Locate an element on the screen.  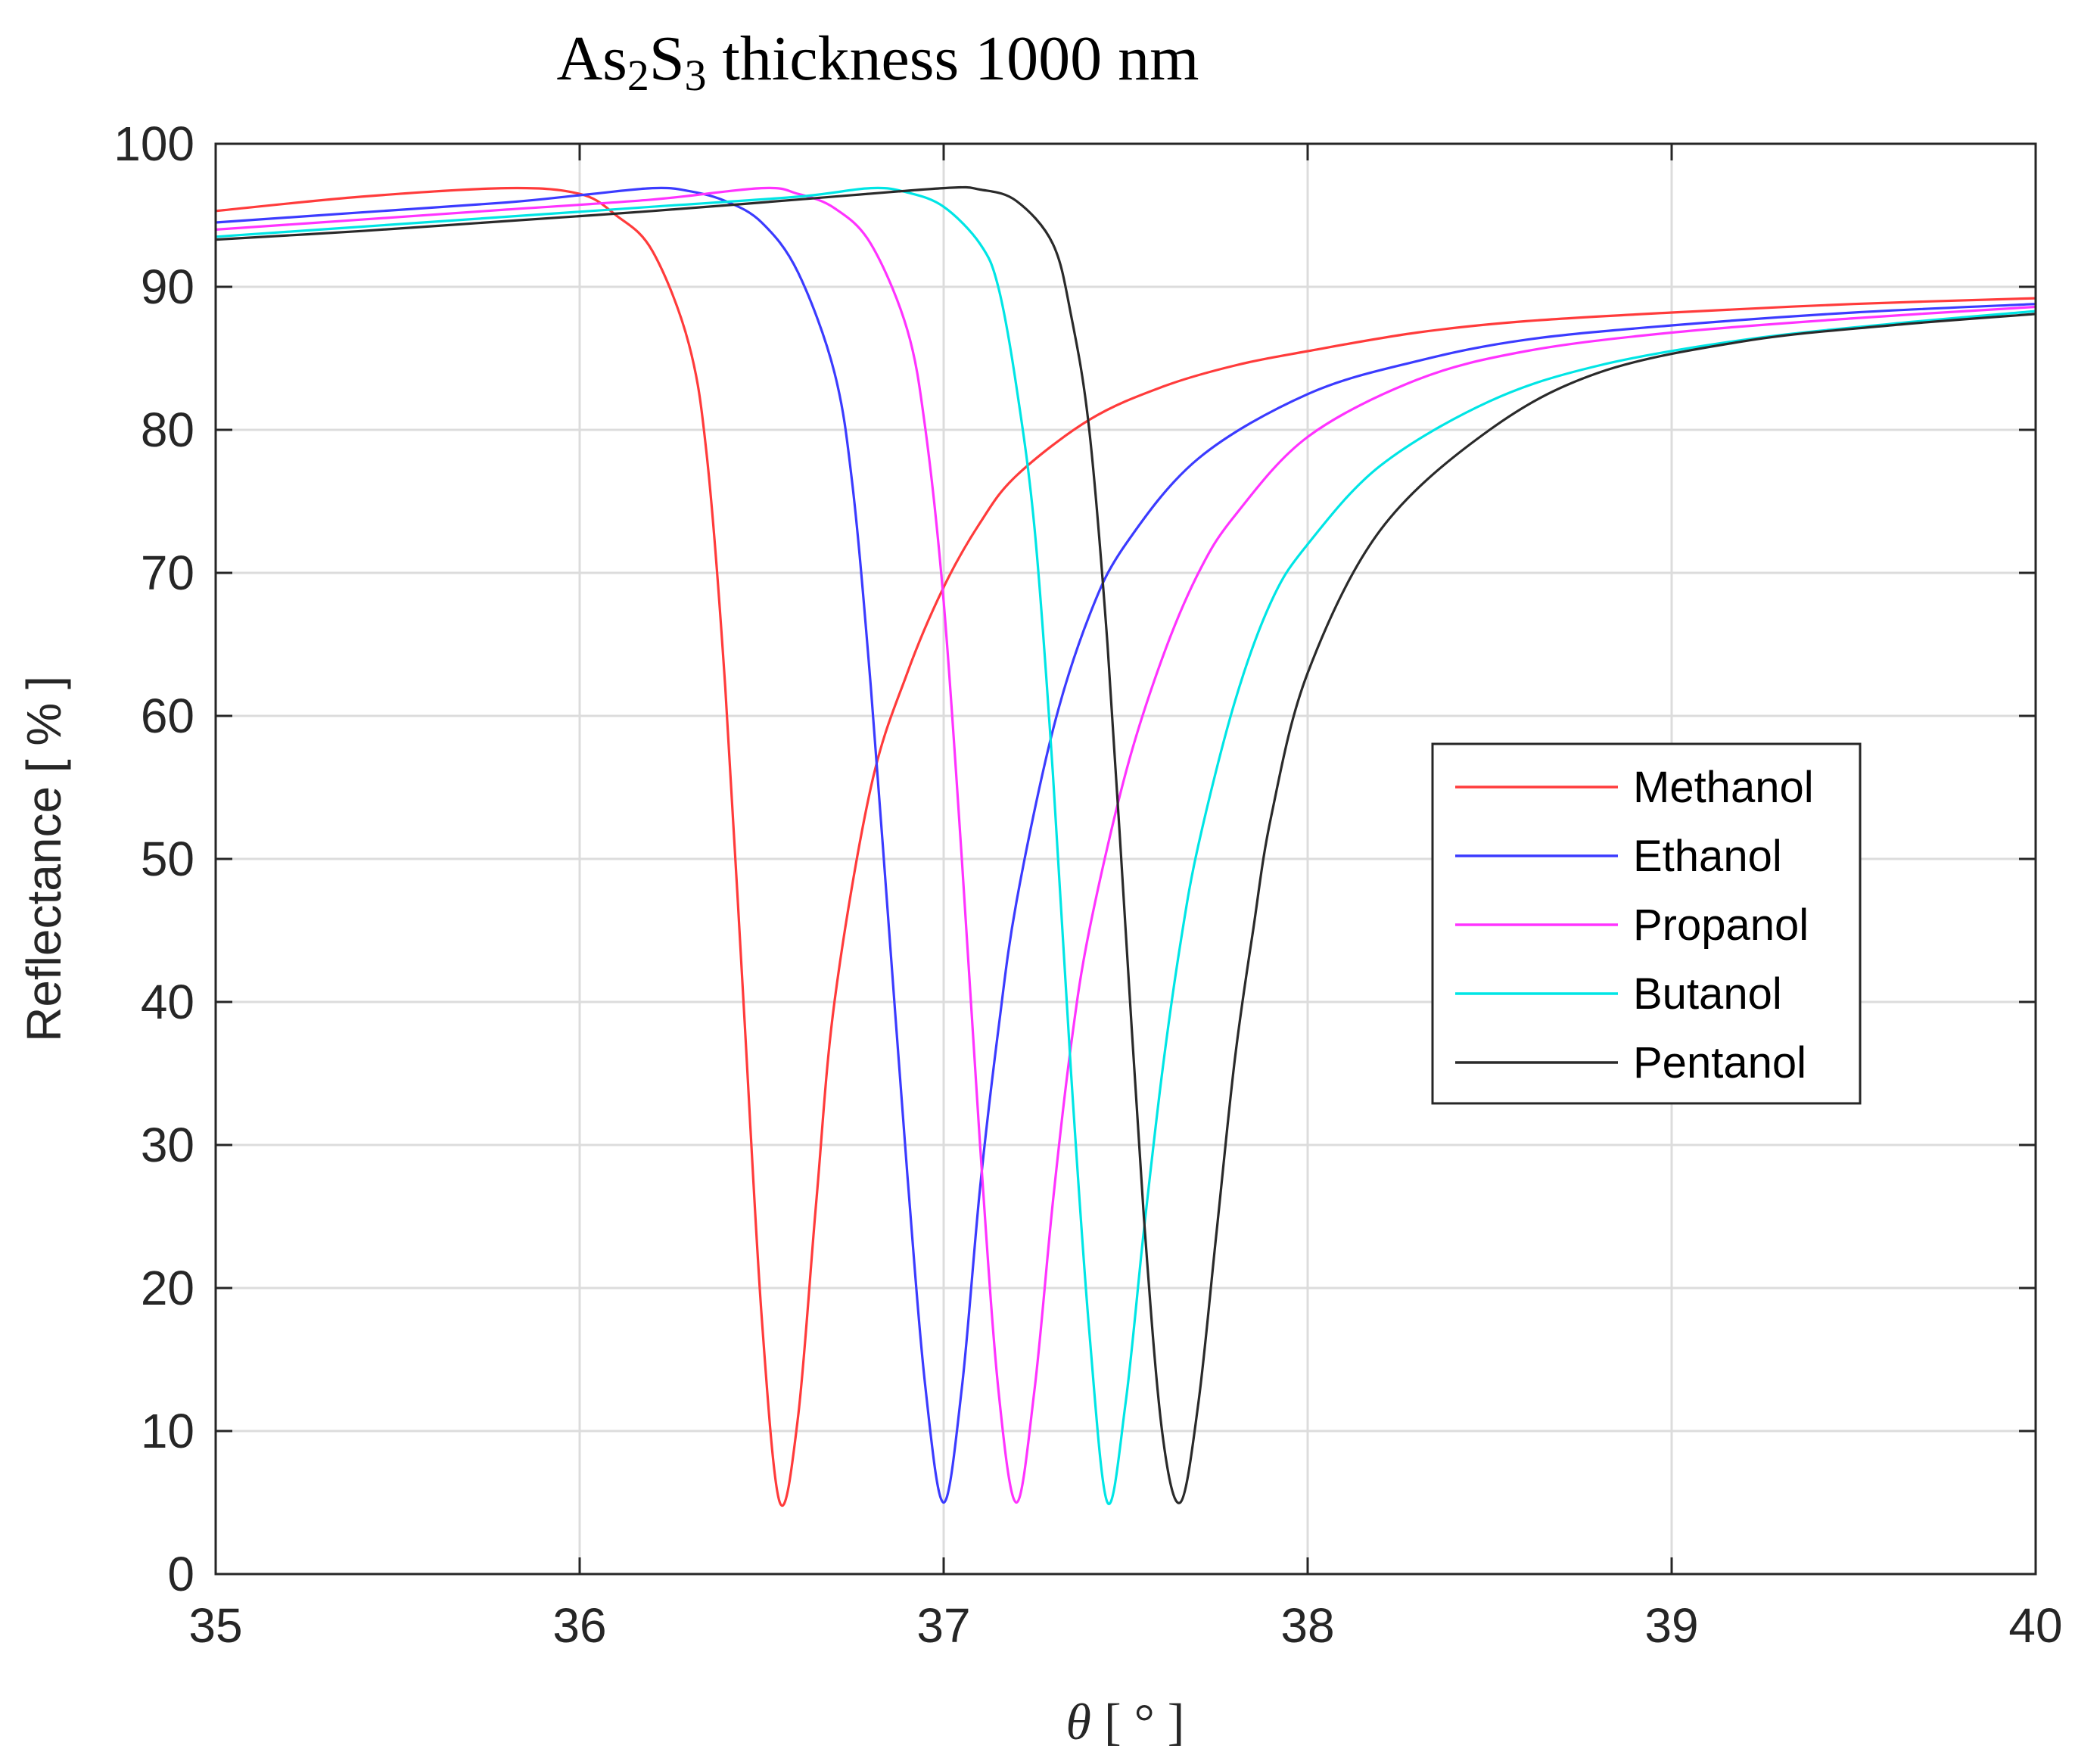
x-tick-labels: 35 36 37 38 39 40 is located at coordinates (1125, 1625).